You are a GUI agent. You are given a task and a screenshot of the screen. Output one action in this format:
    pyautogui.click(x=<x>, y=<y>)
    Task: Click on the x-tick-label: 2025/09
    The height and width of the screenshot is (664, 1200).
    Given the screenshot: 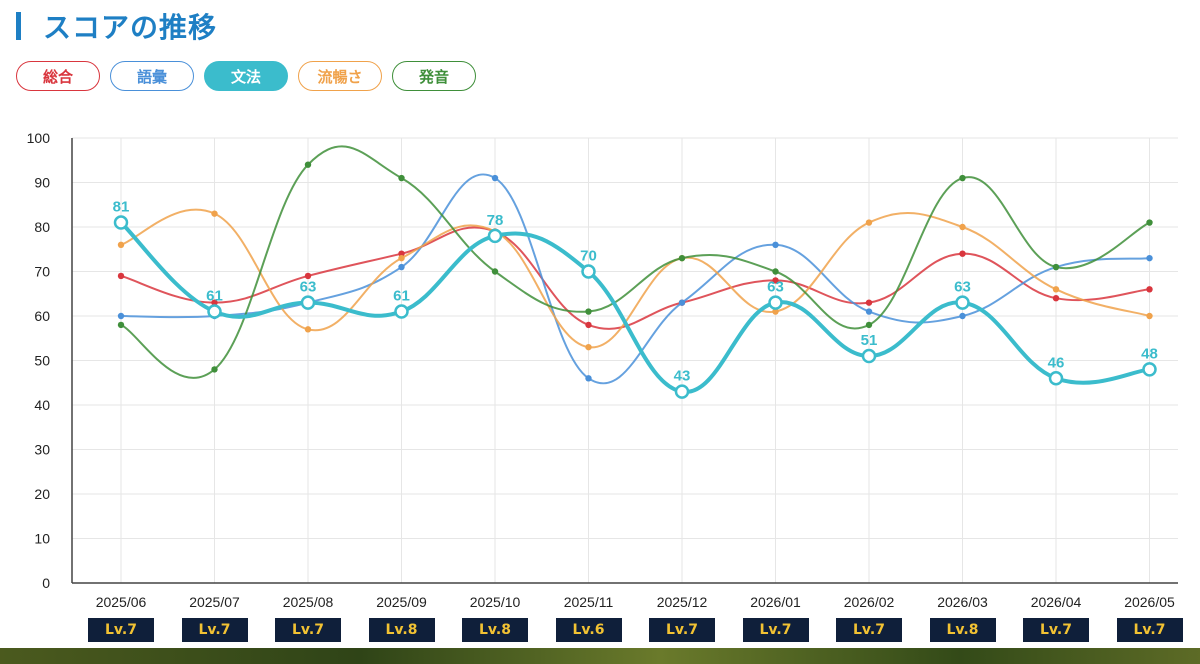 What is the action you would take?
    pyautogui.click(x=401, y=602)
    